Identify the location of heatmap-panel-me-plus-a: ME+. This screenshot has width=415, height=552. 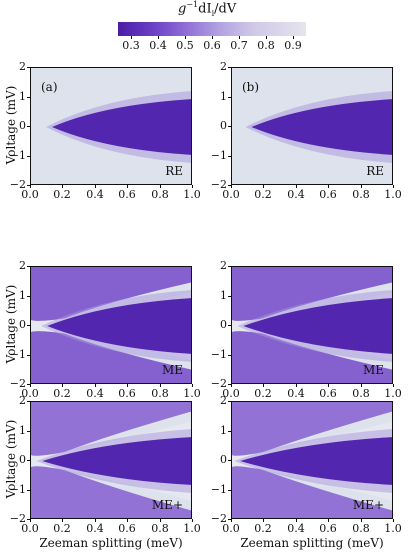
(111, 460).